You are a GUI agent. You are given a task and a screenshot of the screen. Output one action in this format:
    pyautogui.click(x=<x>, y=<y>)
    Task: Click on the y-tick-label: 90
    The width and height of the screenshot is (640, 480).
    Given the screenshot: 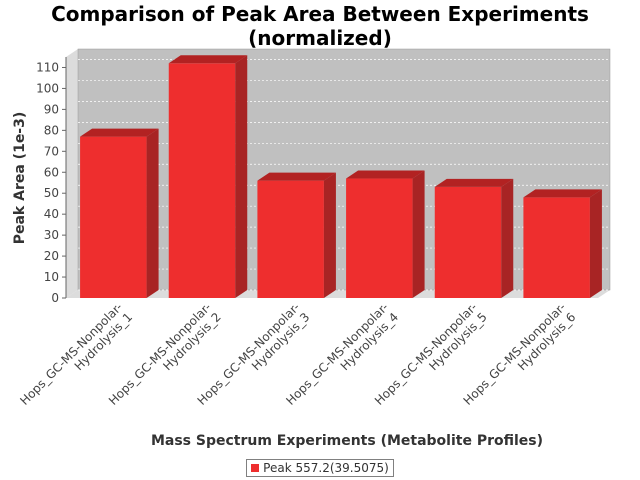 What is the action you would take?
    pyautogui.click(x=51, y=109)
    